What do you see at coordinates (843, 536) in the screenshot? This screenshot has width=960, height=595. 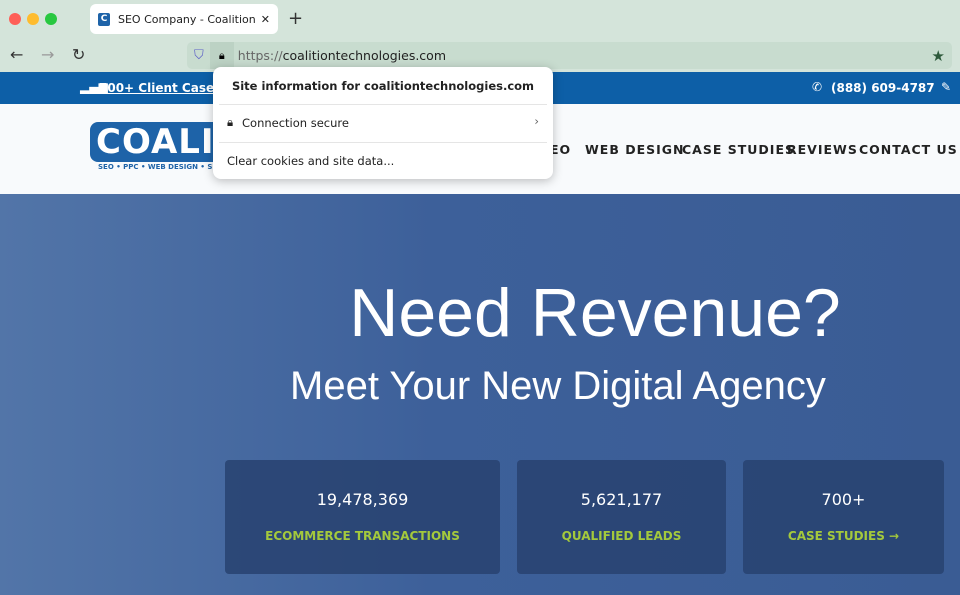 I see `case-studies-link: CASE STUDIES →` at bounding box center [843, 536].